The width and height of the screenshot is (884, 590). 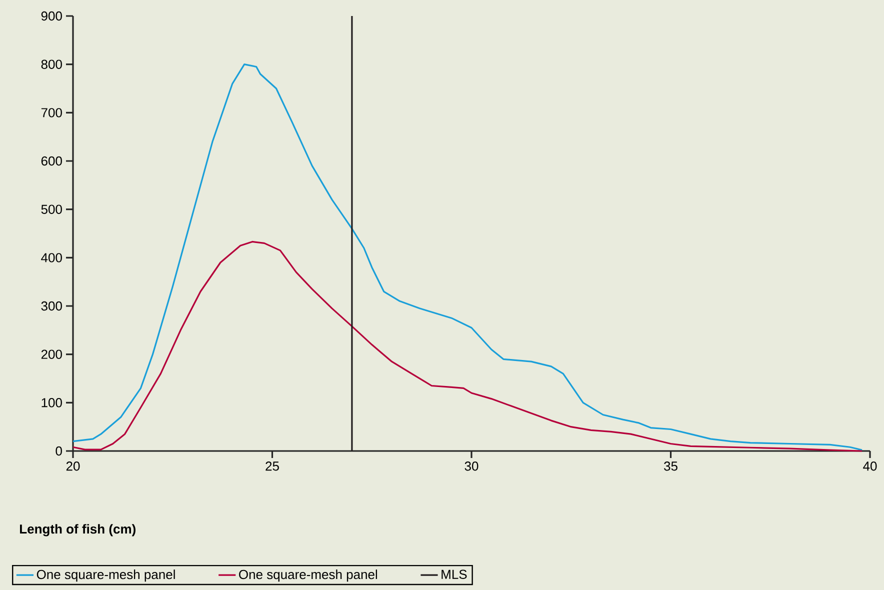 What do you see at coordinates (51, 161) in the screenshot?
I see `y-tick-label: 600` at bounding box center [51, 161].